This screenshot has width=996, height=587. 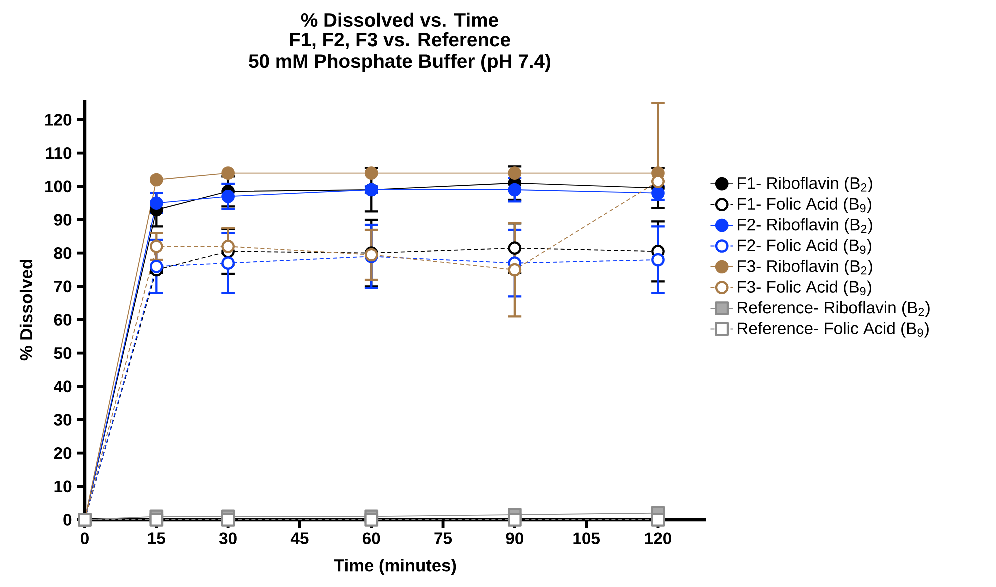 I want to click on x-axis-title: Time (minutes), so click(x=395, y=567).